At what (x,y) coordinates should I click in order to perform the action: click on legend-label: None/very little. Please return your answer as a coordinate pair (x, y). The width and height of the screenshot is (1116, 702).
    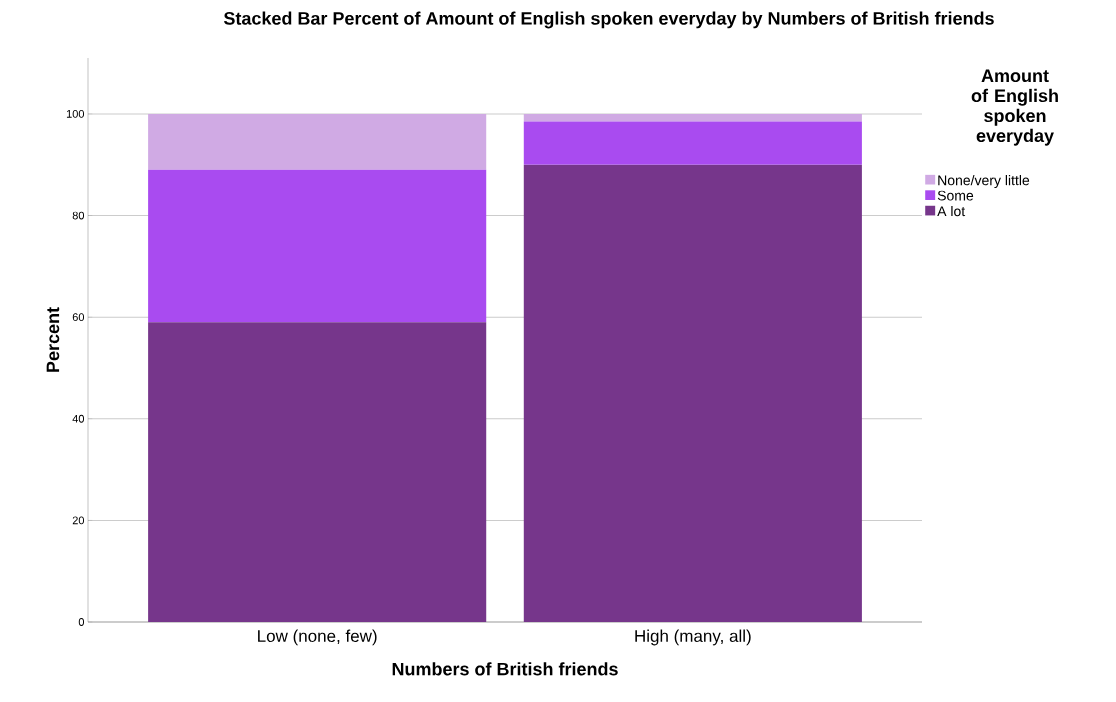
    Looking at the image, I should click on (984, 181).